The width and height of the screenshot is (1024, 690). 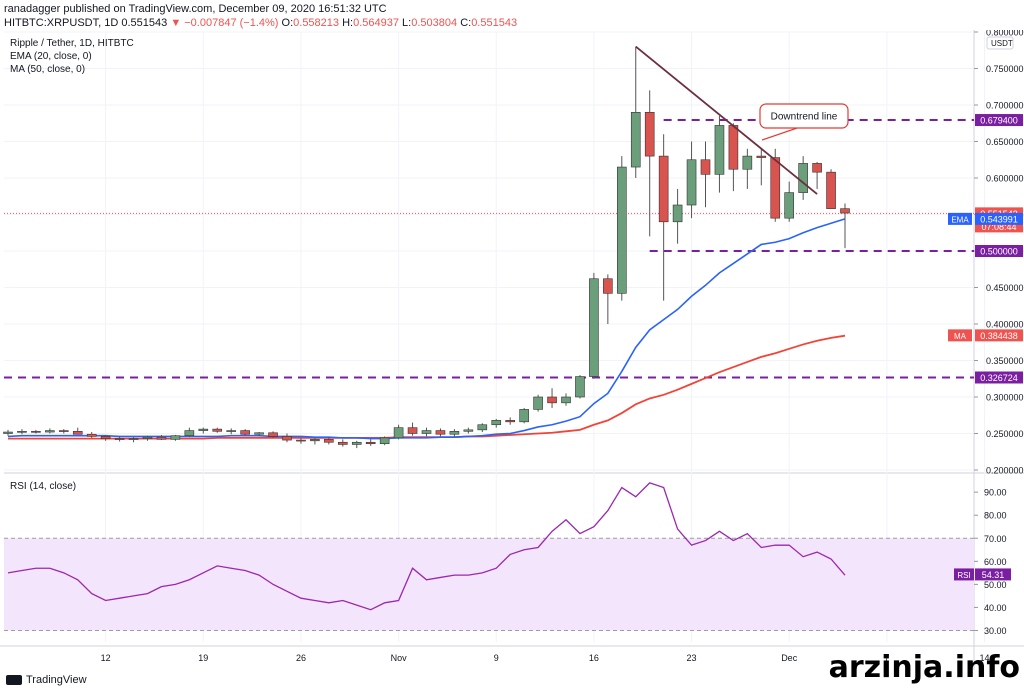 What do you see at coordinates (56, 680) in the screenshot?
I see `tradingview-brand: TradingView` at bounding box center [56, 680].